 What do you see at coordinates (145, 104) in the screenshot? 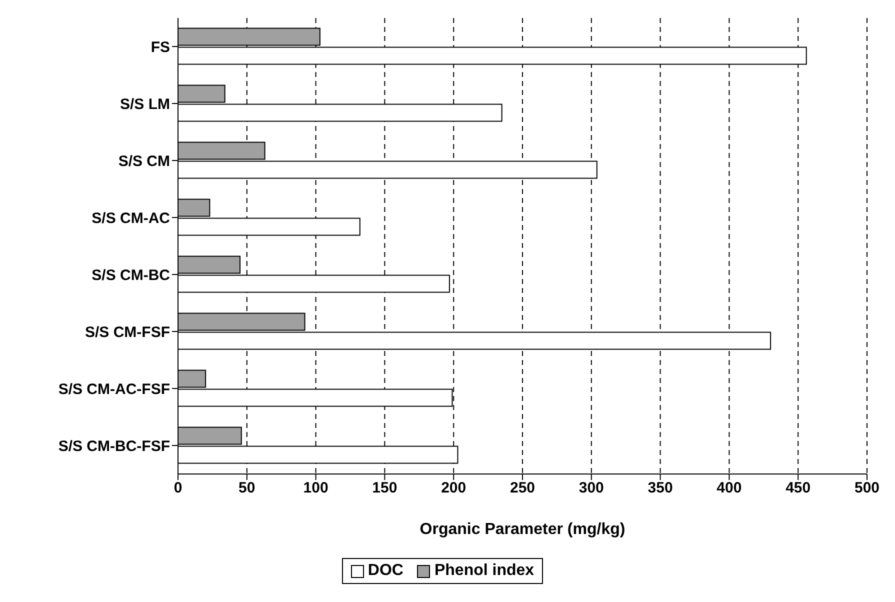
I see `y-tick-label: S/S LM` at bounding box center [145, 104].